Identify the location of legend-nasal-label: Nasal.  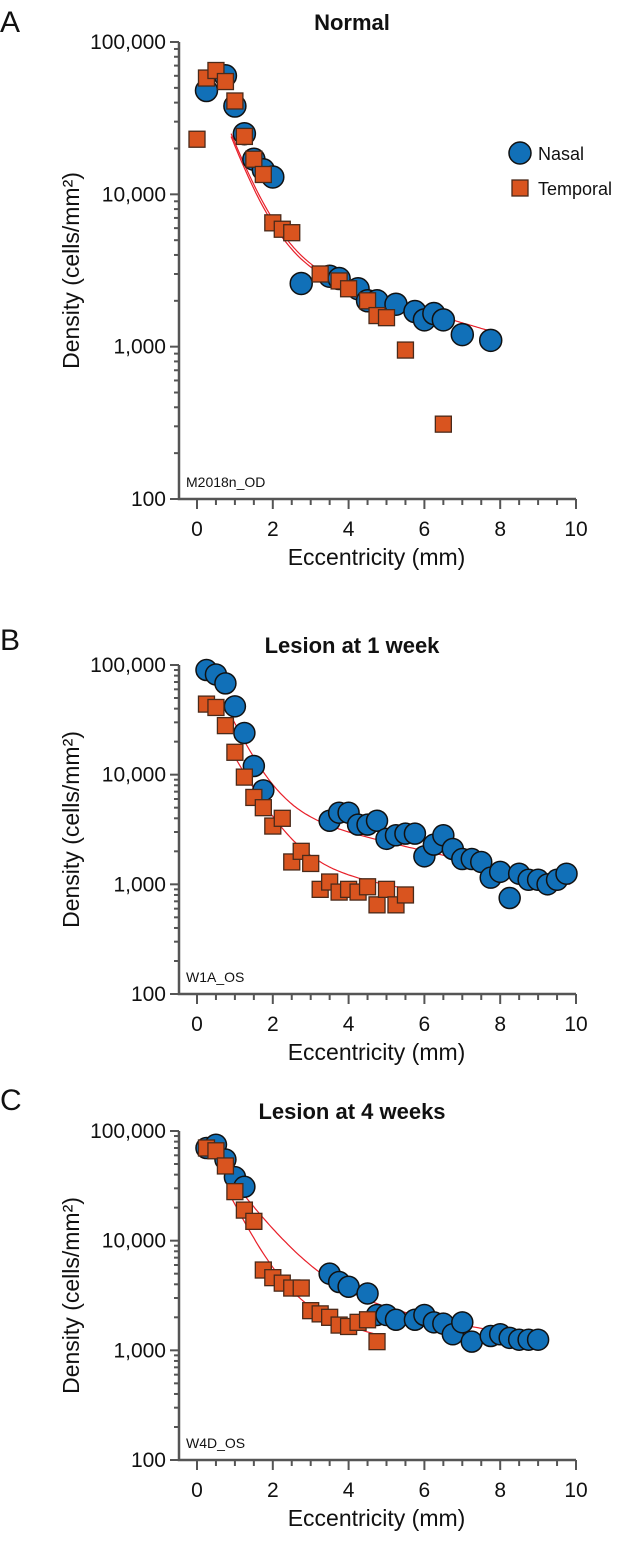
(561, 154).